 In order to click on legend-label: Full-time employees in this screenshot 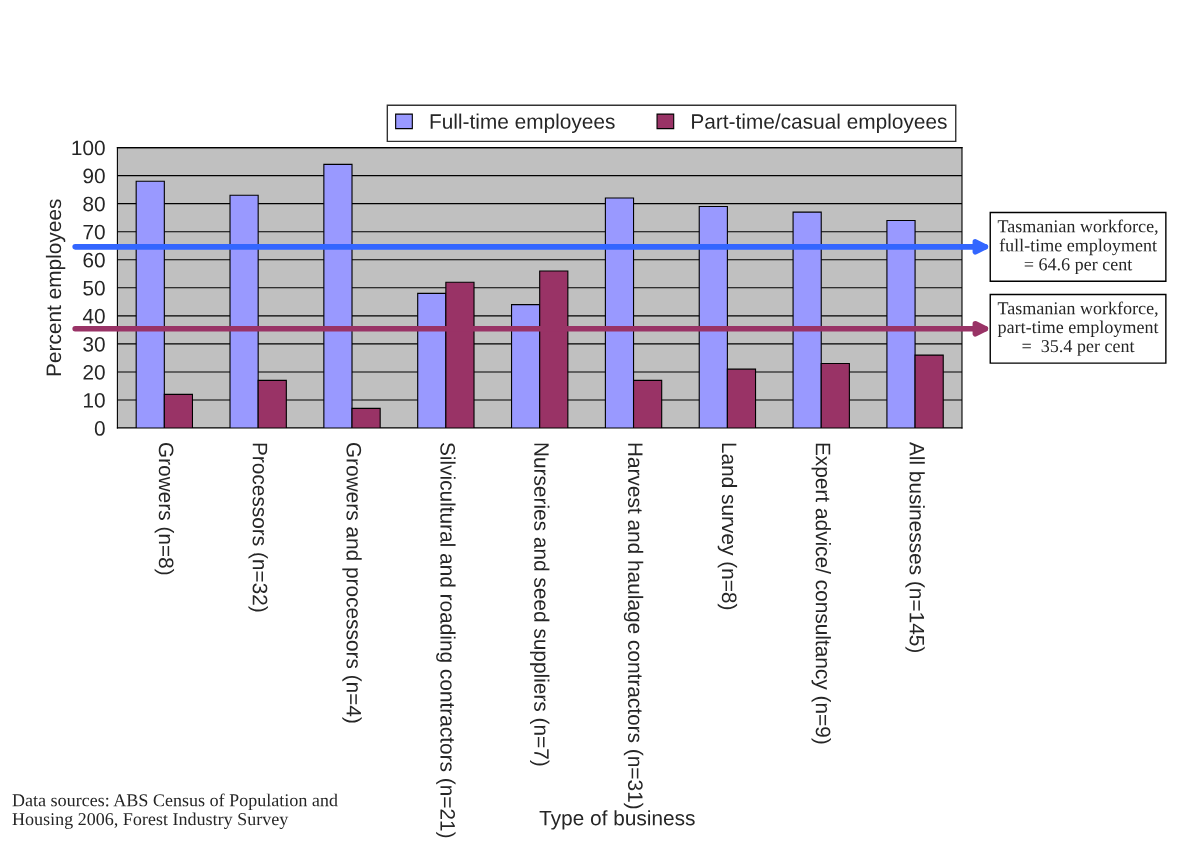, I will do `click(522, 123)`.